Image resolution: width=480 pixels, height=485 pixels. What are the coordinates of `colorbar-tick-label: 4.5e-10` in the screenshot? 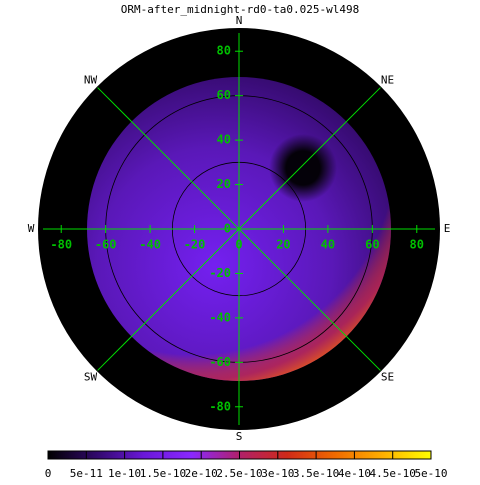 It's located at (393, 473).